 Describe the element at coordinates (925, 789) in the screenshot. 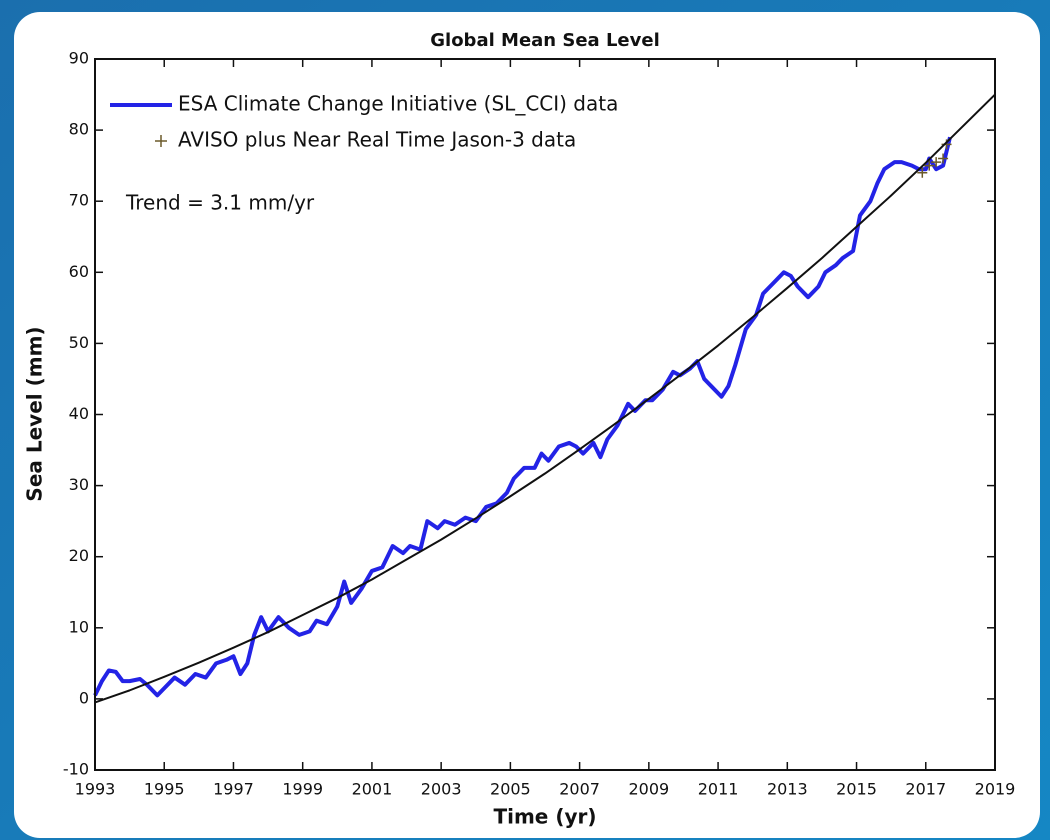

I see `x-tick-label: 2017` at that location.